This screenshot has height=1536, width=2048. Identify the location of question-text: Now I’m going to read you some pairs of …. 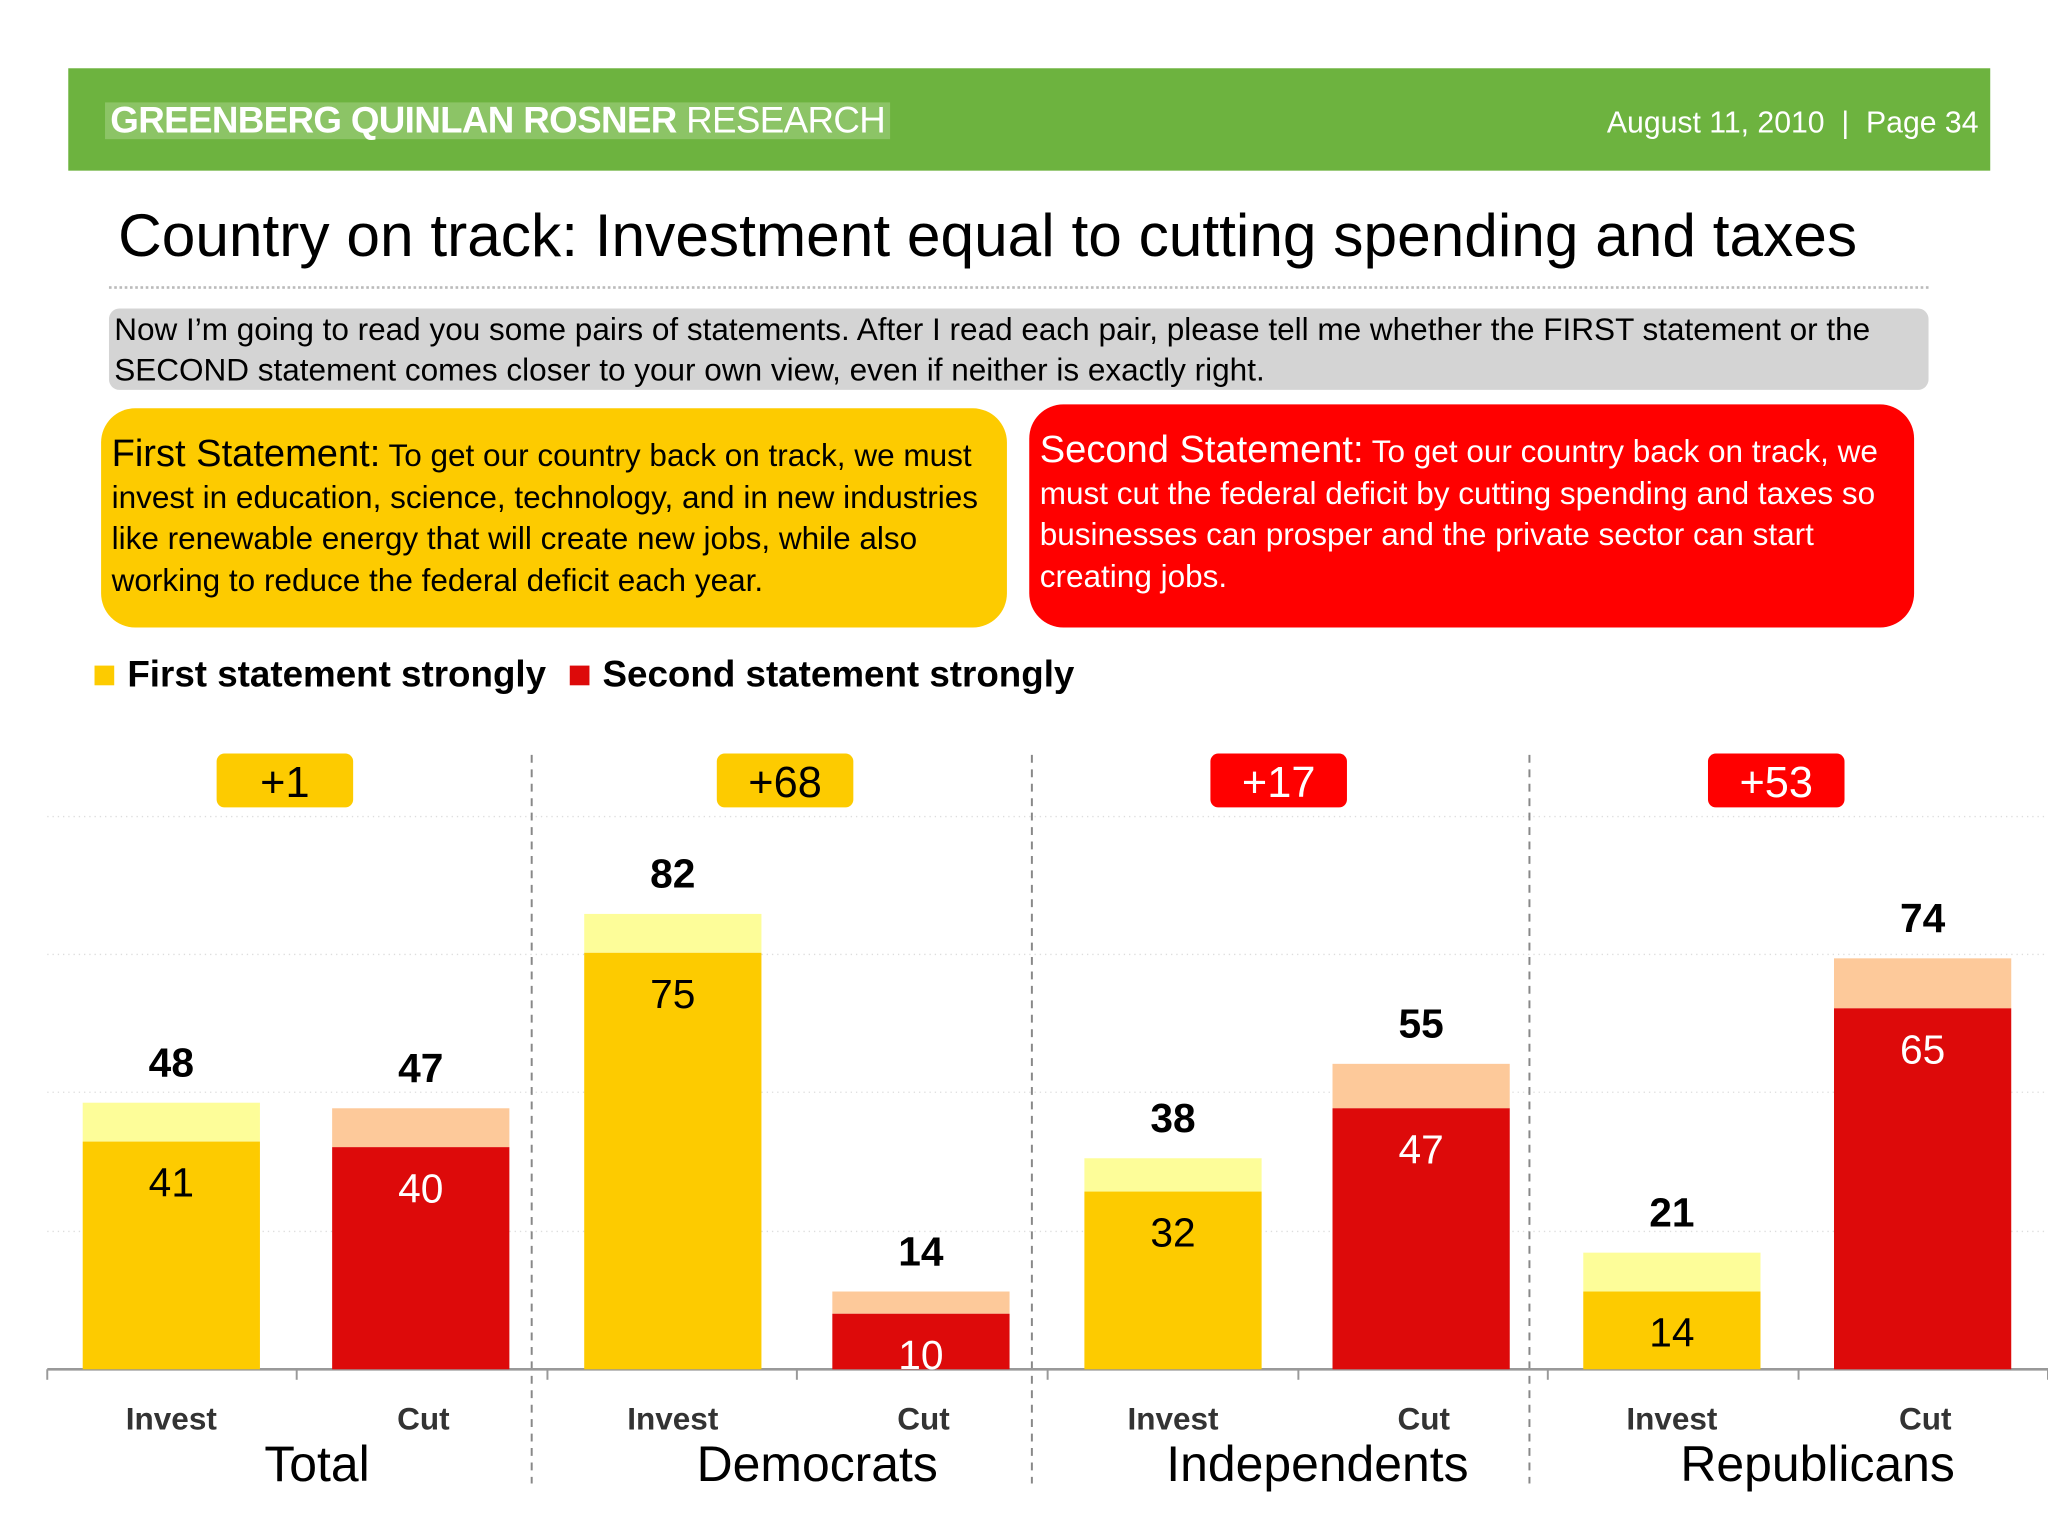
(1018, 349).